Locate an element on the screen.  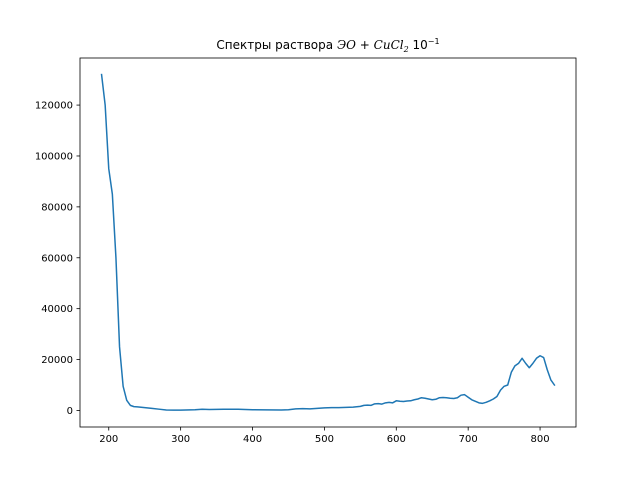
y-axis: 0 20000 40000 60000 80000 100000 120000 is located at coordinates (57, 259).